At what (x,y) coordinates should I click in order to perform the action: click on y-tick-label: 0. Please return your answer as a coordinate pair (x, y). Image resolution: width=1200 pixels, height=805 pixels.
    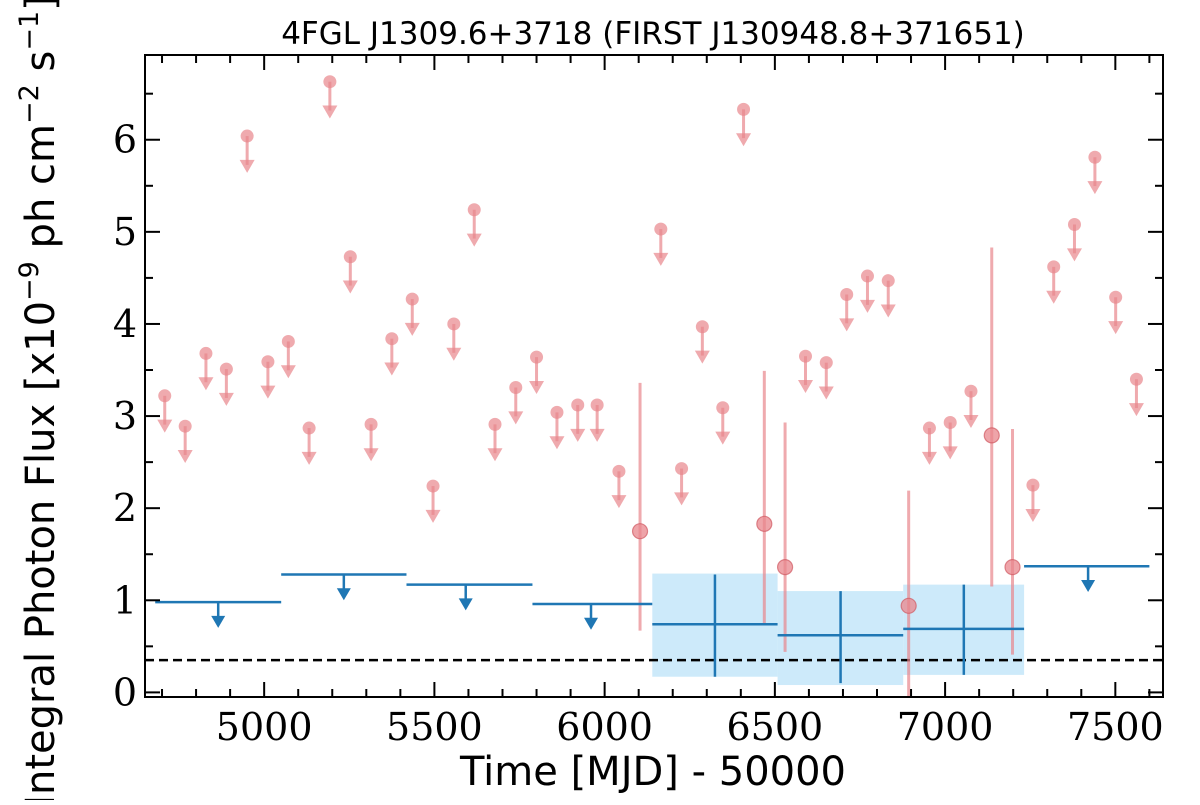
    Looking at the image, I should click on (125, 692).